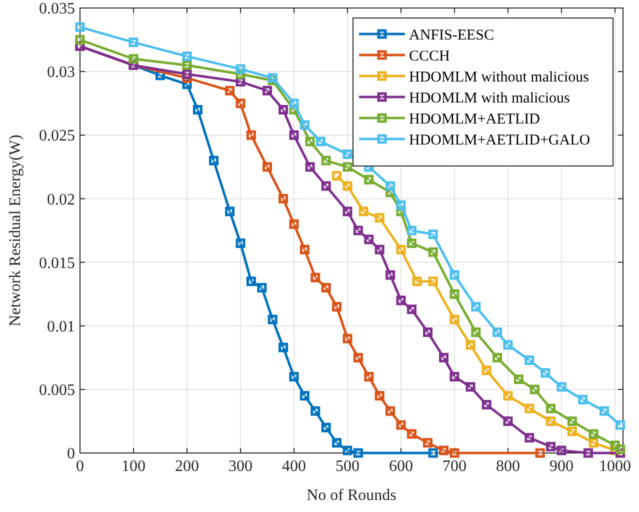 This screenshot has height=512, width=639. I want to click on x-tick-label: 800, so click(508, 466).